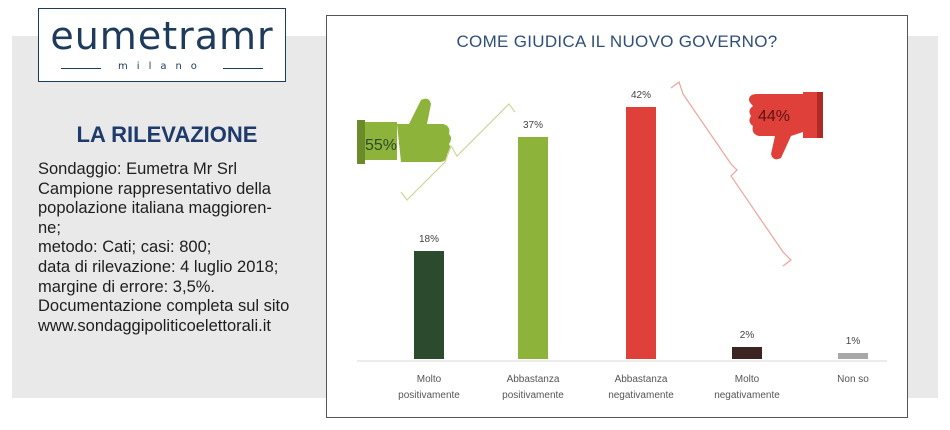 The image size is (950, 430). I want to click on survey-line: metodo: Cati; casi: 800;, so click(125, 247).